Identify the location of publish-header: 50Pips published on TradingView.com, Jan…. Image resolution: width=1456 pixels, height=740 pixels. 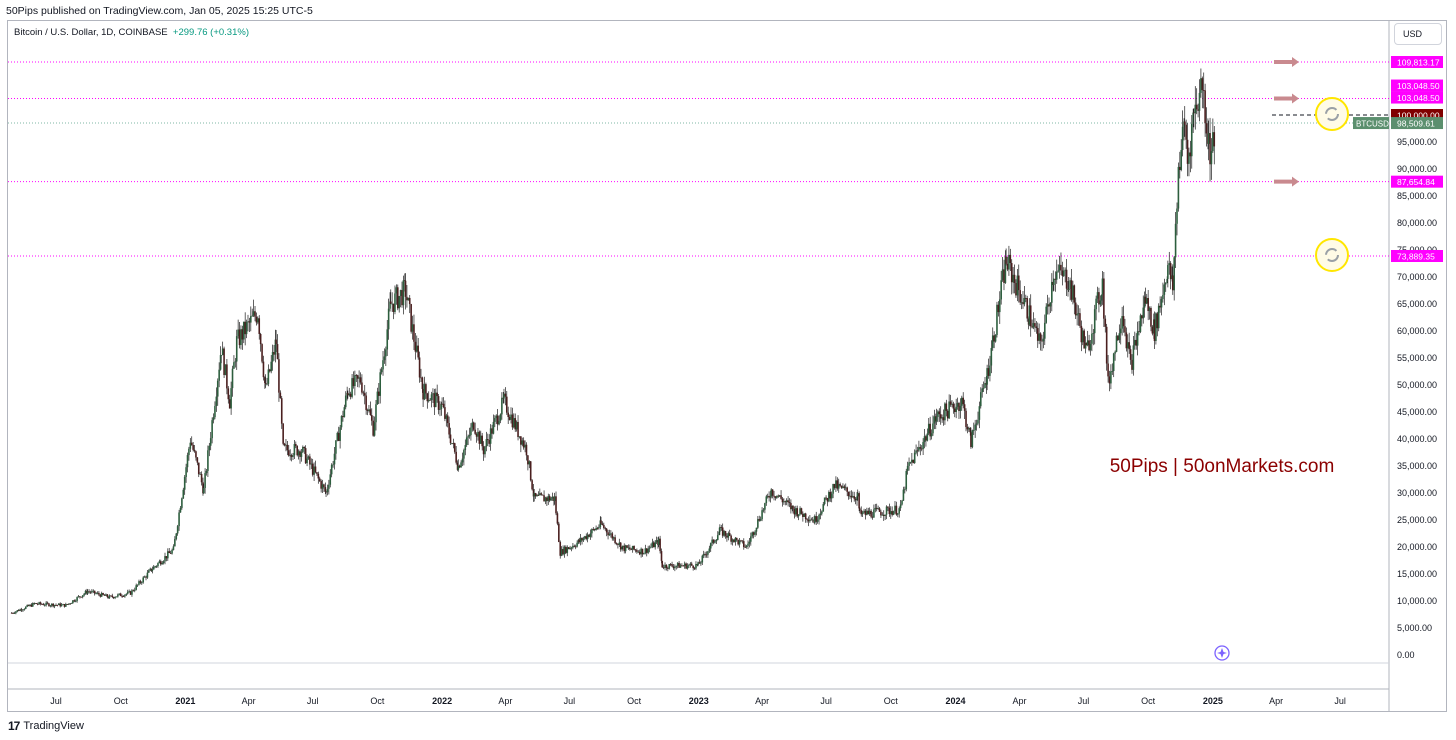
(159, 11).